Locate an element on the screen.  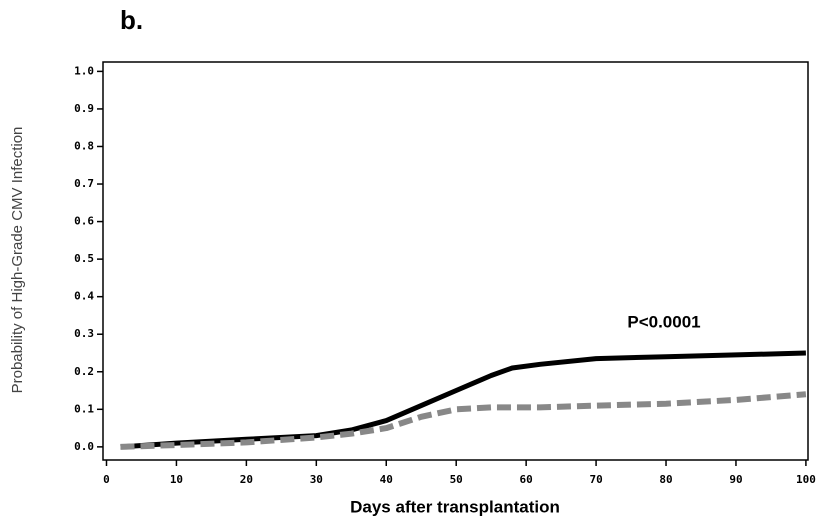
y-tick-label: 0.6 is located at coordinates (84, 221).